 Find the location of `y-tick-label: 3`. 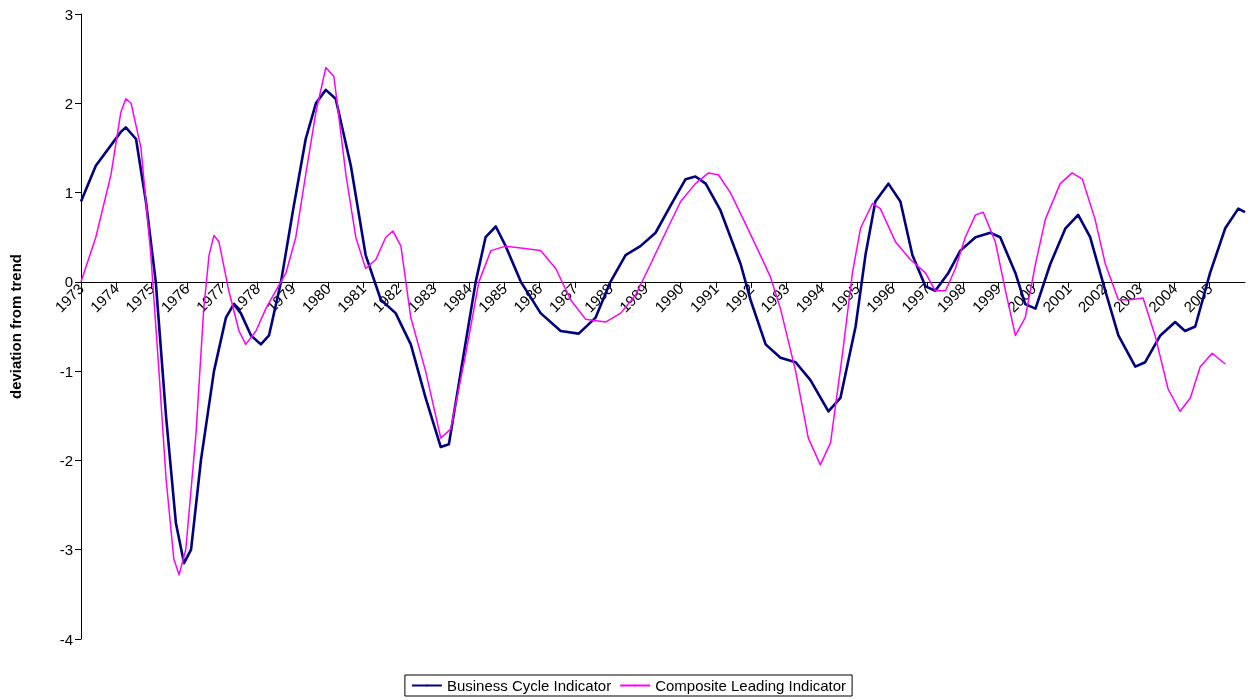

y-tick-label: 3 is located at coordinates (68, 14).